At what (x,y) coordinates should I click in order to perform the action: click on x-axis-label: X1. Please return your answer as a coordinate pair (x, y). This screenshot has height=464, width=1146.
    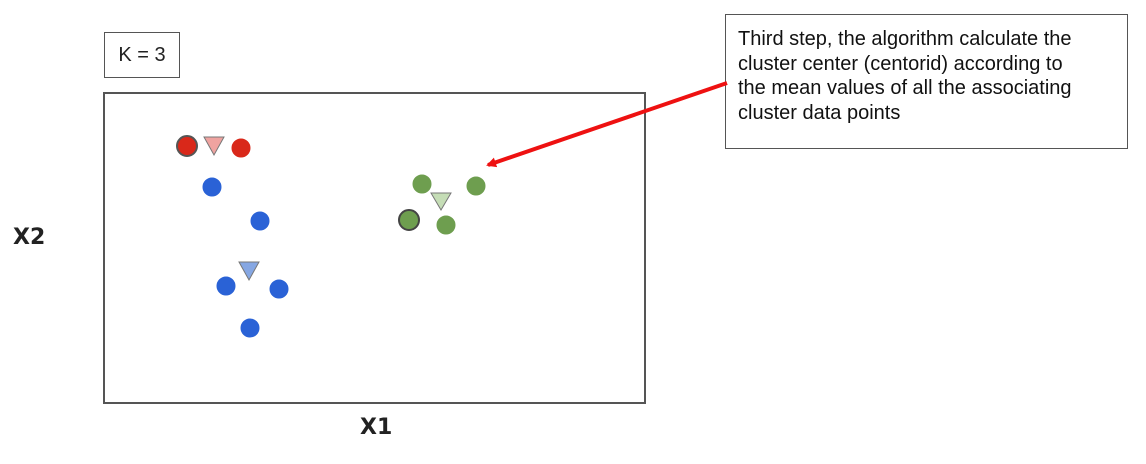
    Looking at the image, I should click on (376, 427).